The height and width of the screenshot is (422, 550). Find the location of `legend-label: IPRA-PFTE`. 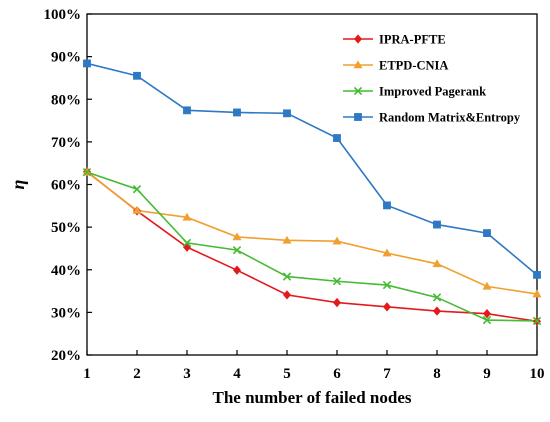

legend-label: IPRA-PFTE is located at coordinates (412, 40).